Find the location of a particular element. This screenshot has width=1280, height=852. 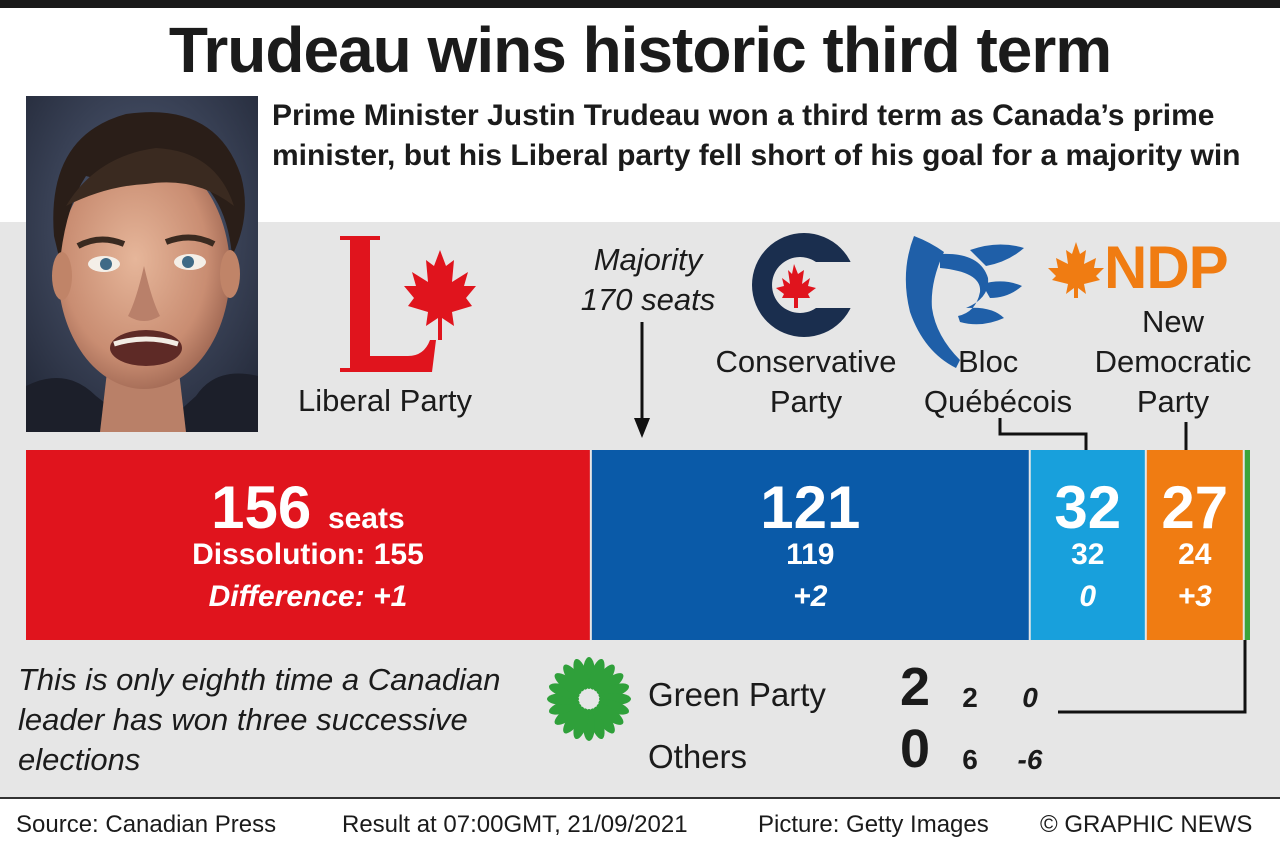

minor-party-seats-green: 2 is located at coordinates (915, 687).